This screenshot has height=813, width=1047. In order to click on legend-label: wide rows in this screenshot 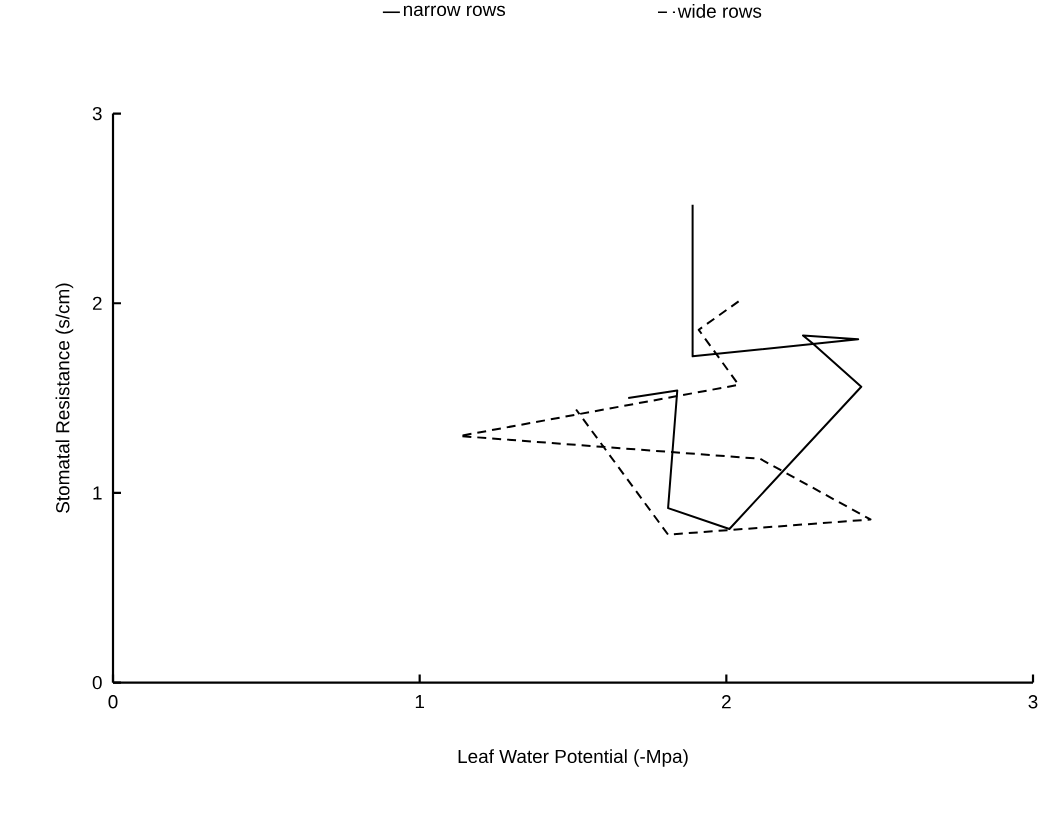, I will do `click(719, 11)`.